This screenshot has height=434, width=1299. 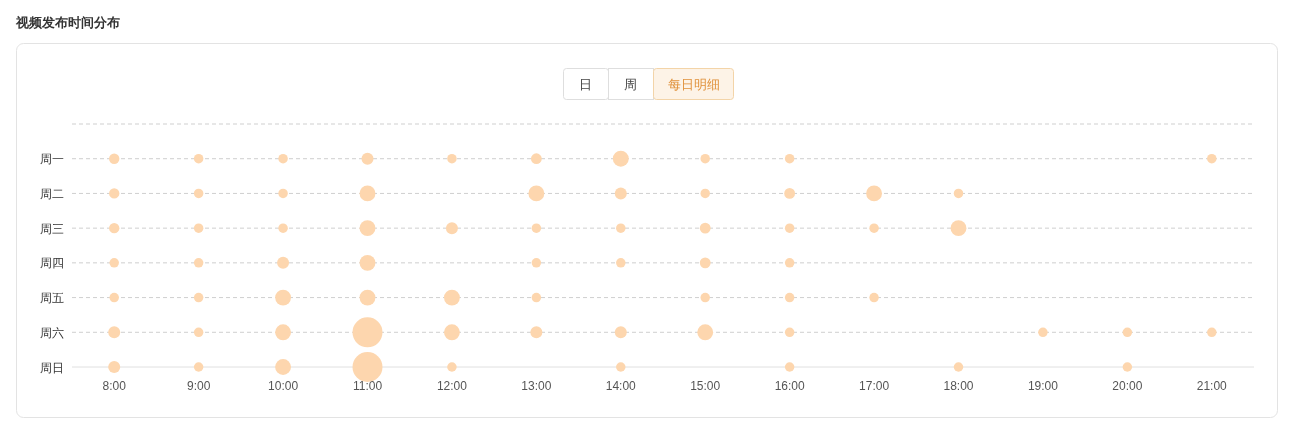 What do you see at coordinates (1212, 386) in the screenshot?
I see `x-tick-label: 21:00` at bounding box center [1212, 386].